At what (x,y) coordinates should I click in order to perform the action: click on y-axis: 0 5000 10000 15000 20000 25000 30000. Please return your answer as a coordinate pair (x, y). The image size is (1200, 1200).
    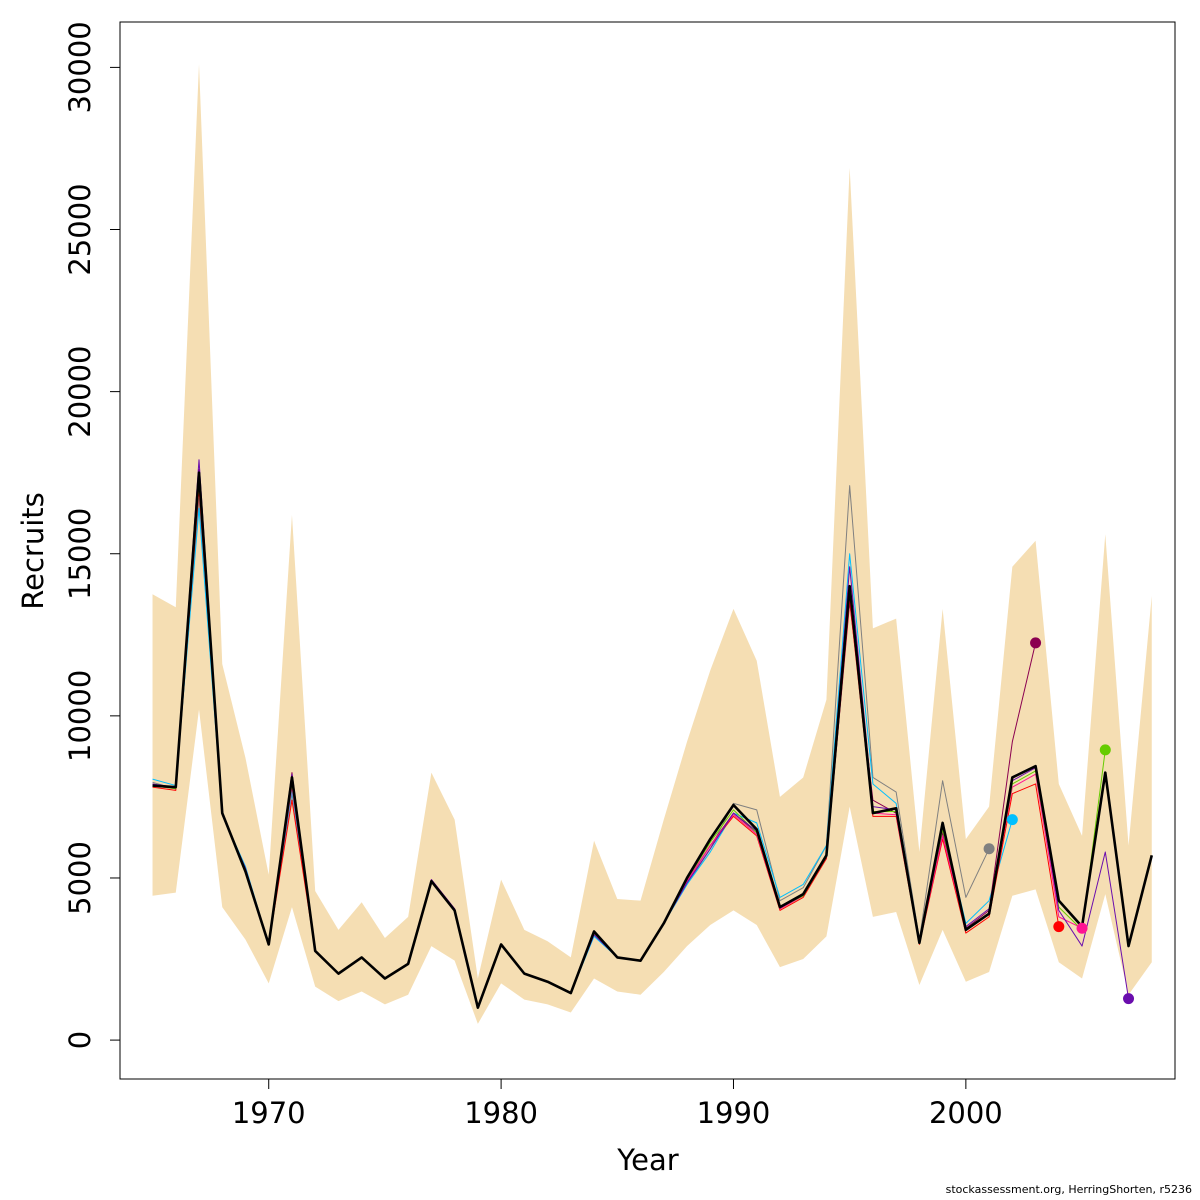
    Looking at the image, I should click on (92, 535).